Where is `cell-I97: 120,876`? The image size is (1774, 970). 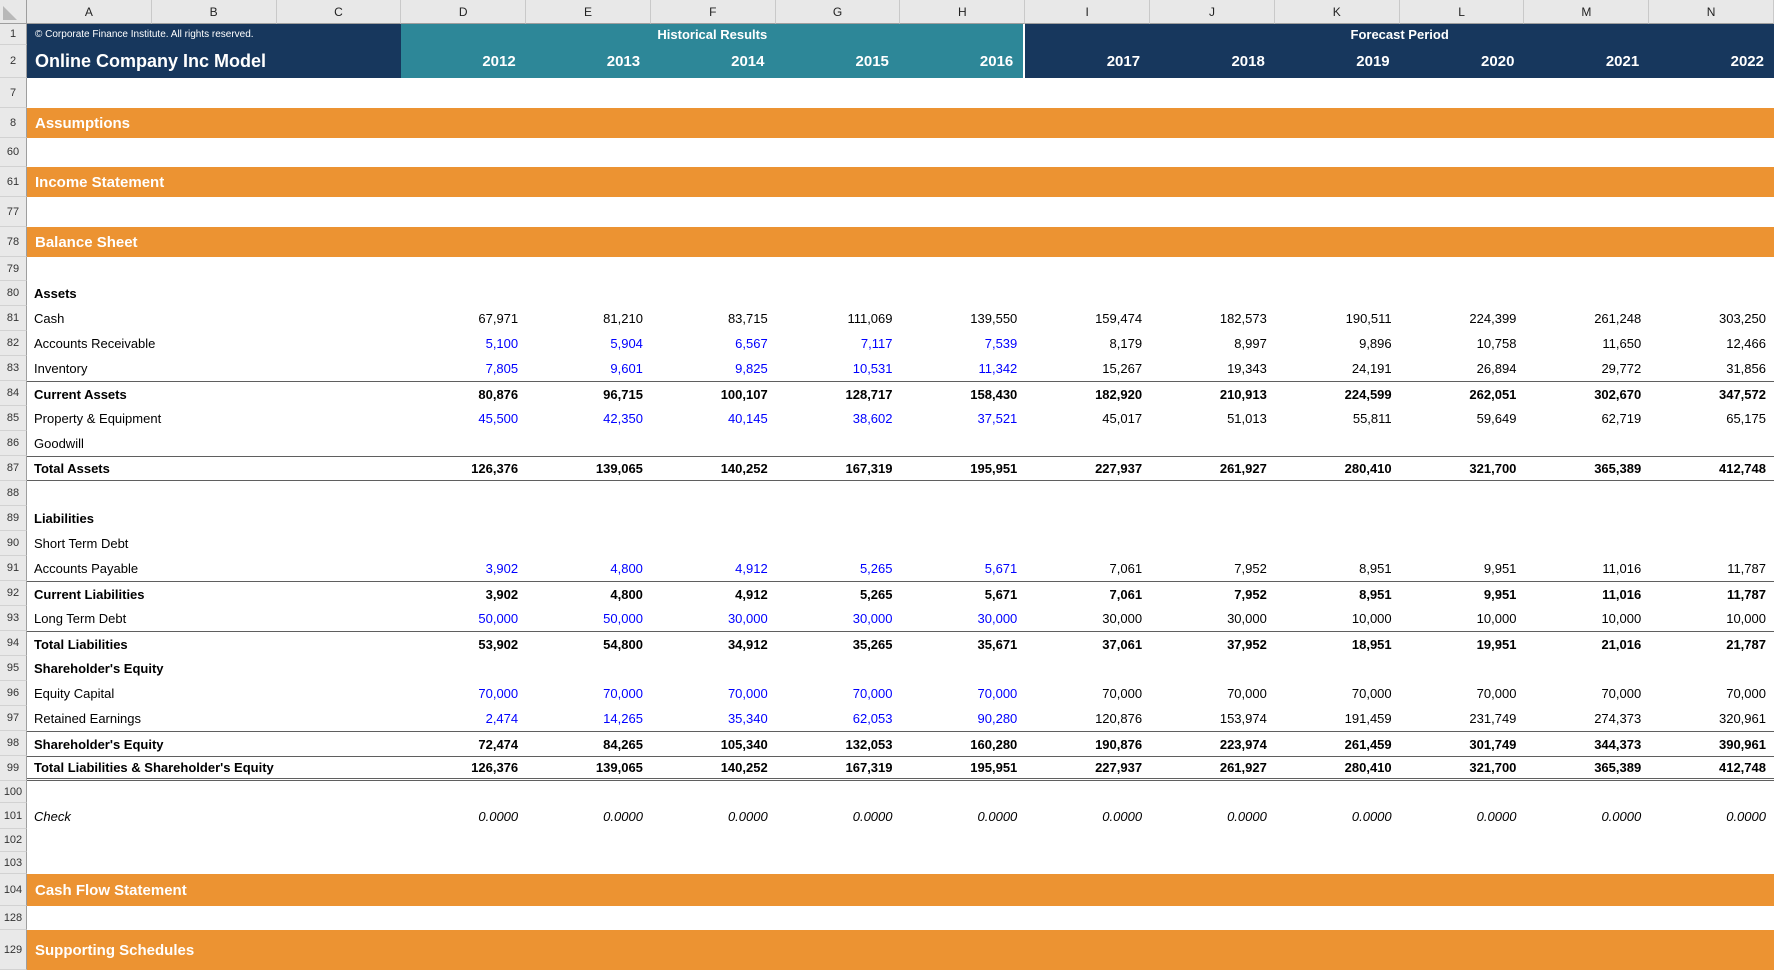 cell-I97: 120,876 is located at coordinates (1119, 718).